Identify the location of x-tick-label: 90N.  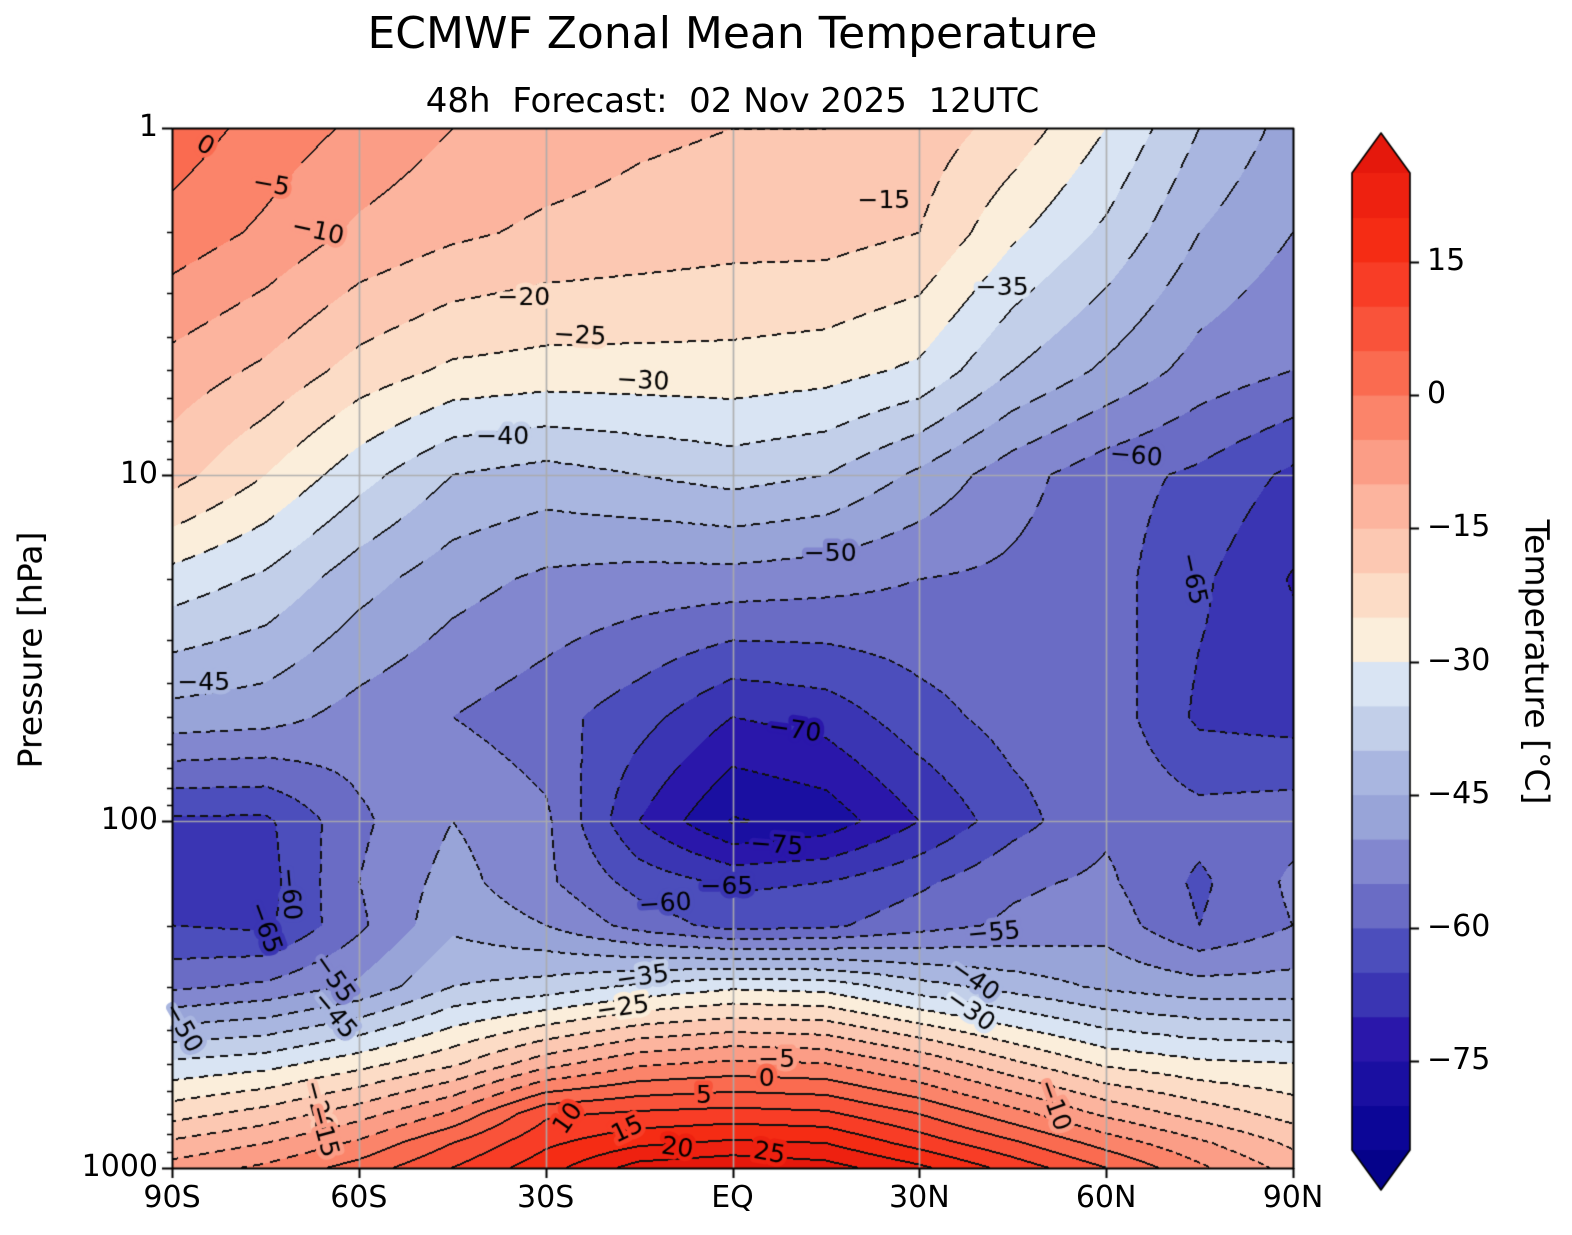
(1293, 1197).